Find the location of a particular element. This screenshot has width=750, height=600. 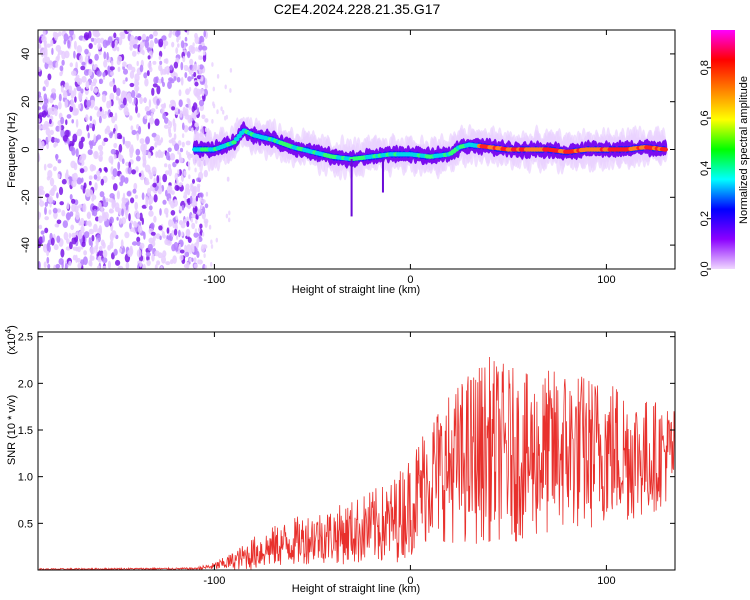

snr-y-axis-title: SNR (10 * v/v) is located at coordinates (12, 430).